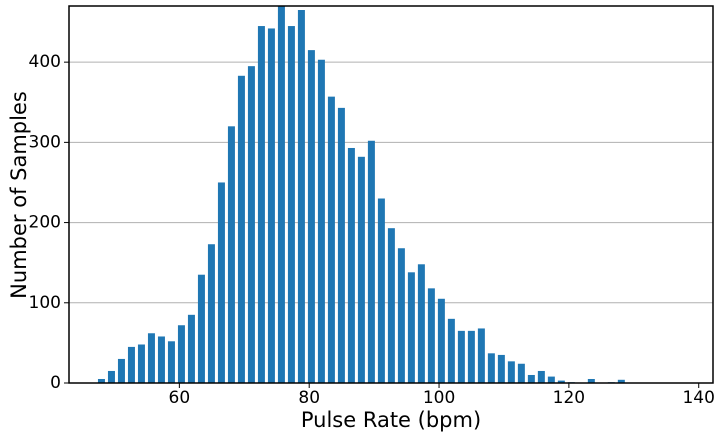 This screenshot has width=716, height=434. Describe the element at coordinates (45, 142) in the screenshot. I see `y-tick-label: 300` at that location.